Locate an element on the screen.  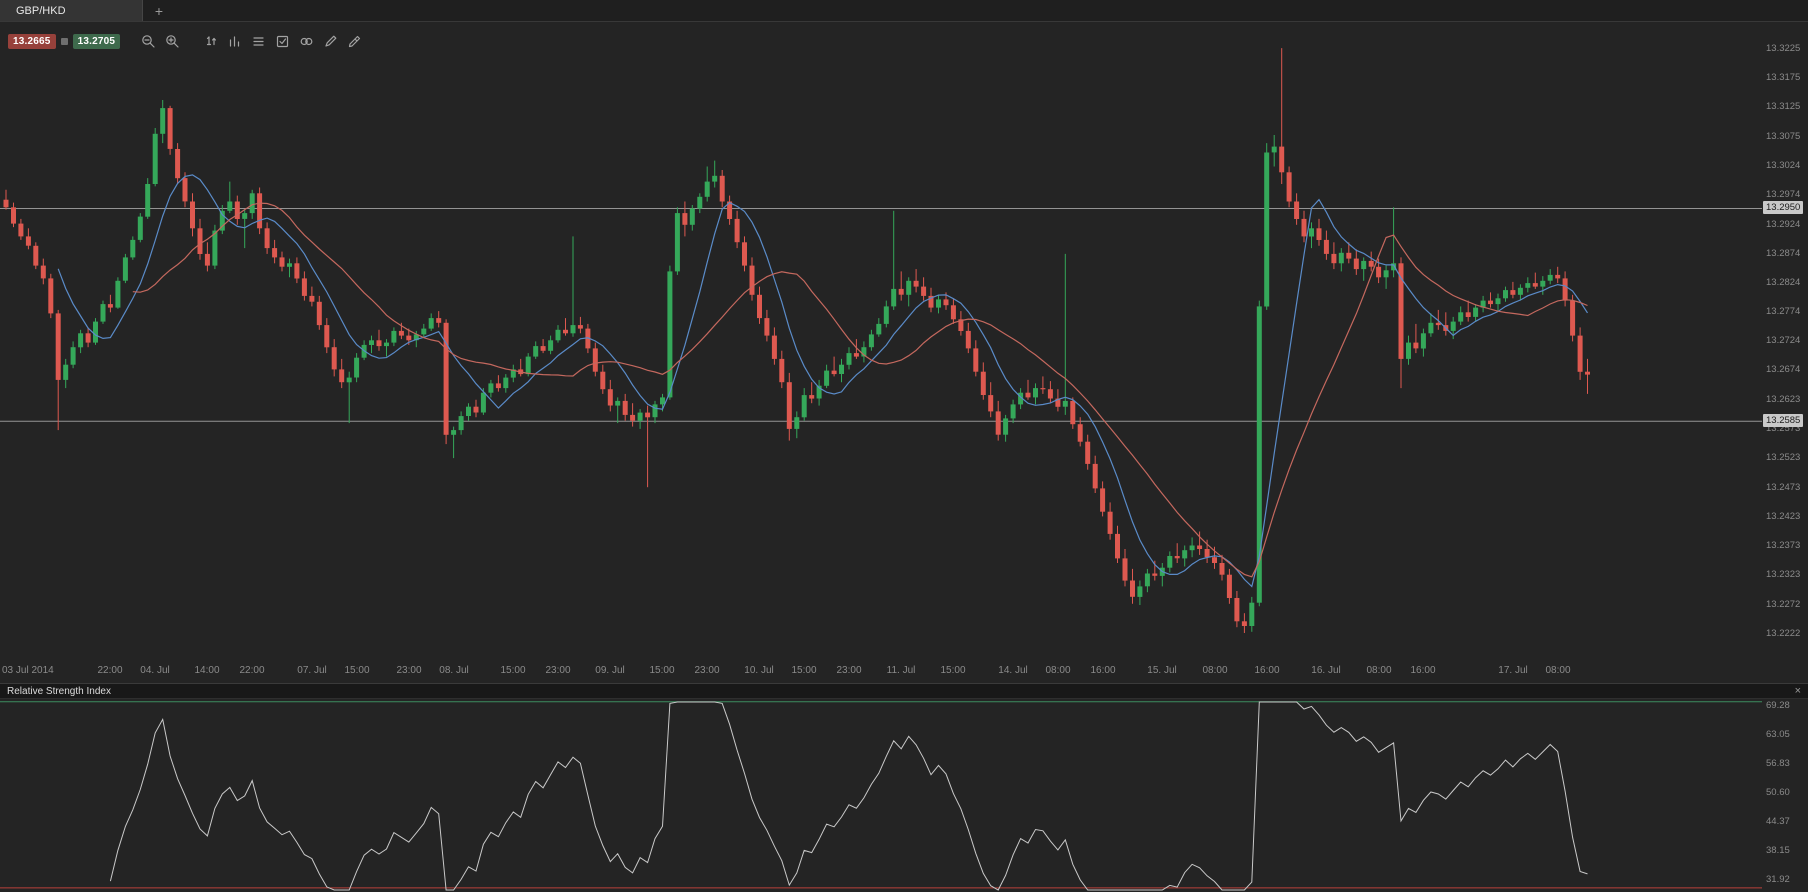
spread-indicator is located at coordinates (64, 41).